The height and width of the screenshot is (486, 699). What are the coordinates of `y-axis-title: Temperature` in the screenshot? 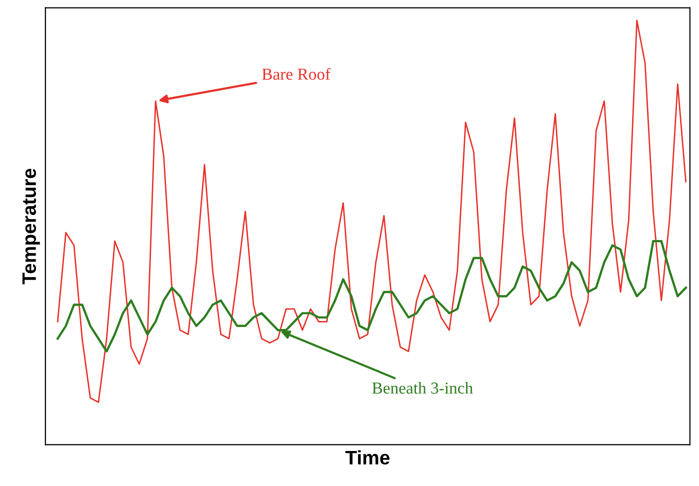 It's located at (31, 226).